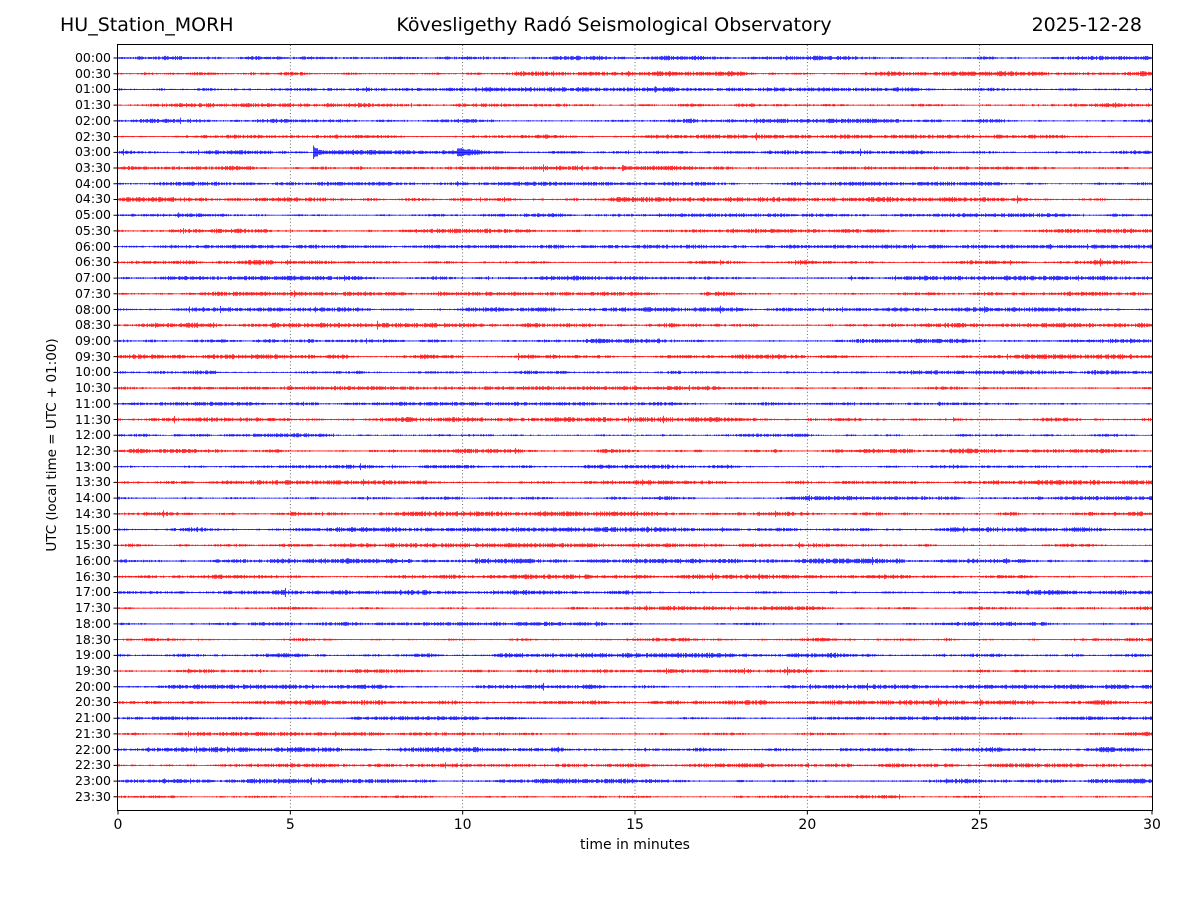  I want to click on y-tick-label: 14:00, so click(92, 498).